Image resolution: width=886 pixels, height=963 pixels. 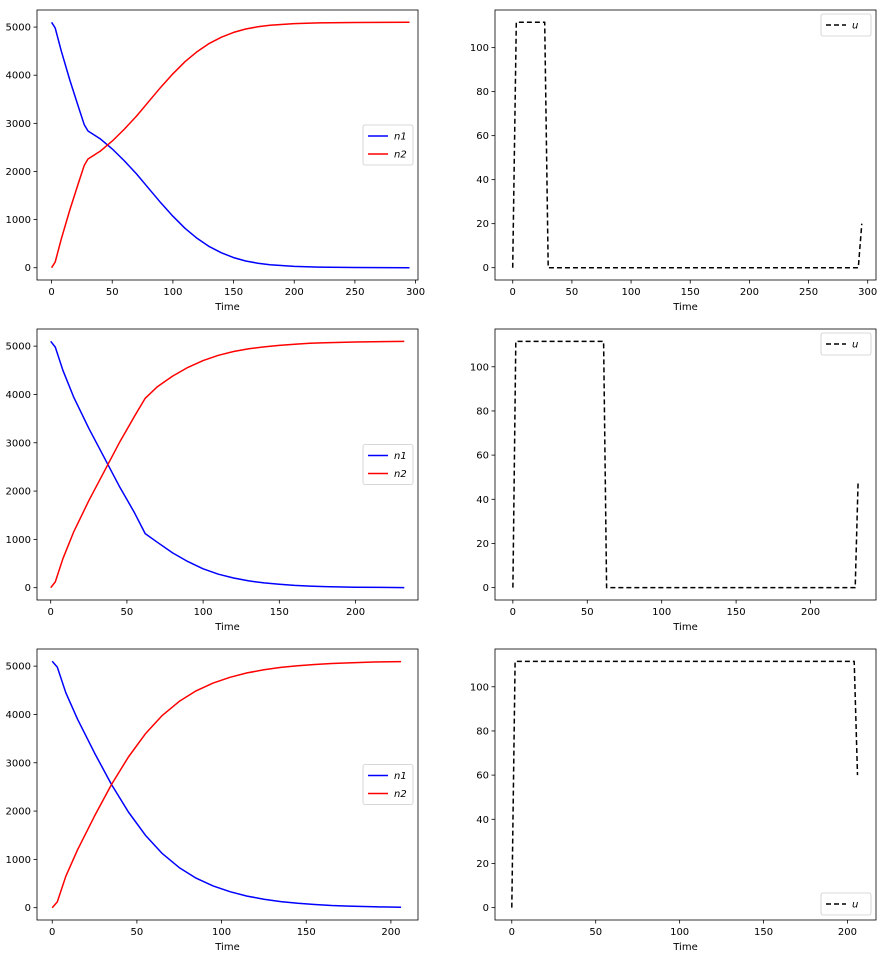 I want to click on x-tick-label: 300, so click(x=867, y=292).